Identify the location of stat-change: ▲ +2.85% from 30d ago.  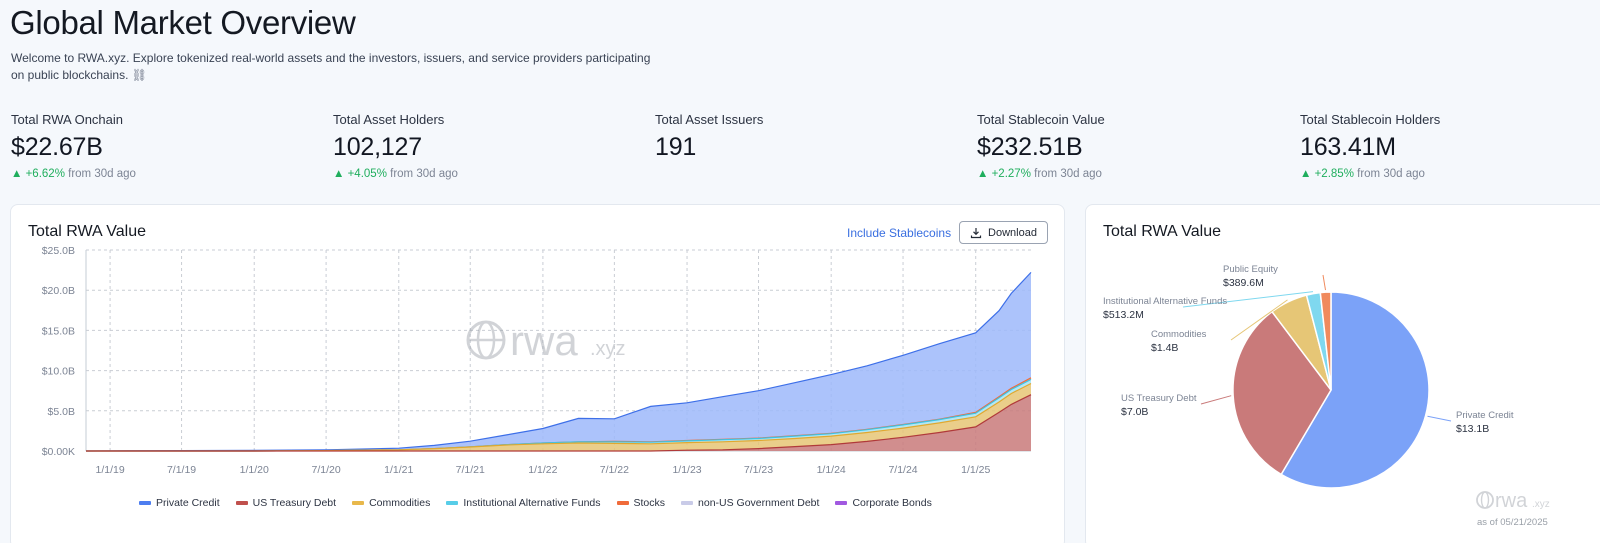
(1450, 174).